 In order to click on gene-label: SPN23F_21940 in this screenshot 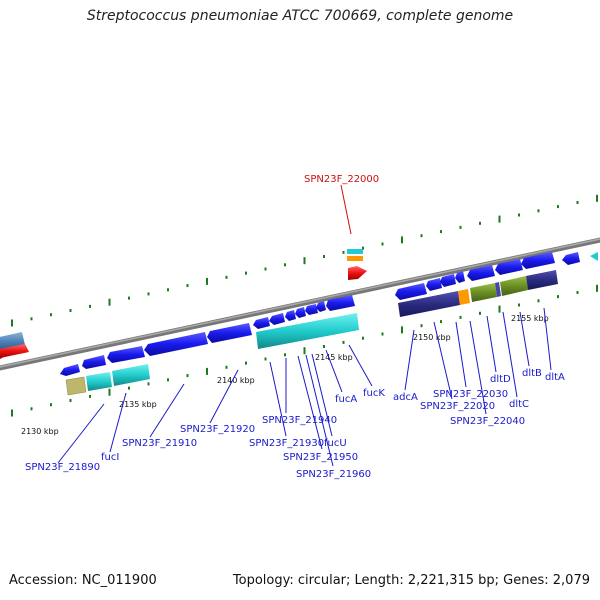, I will do `click(299, 420)`.